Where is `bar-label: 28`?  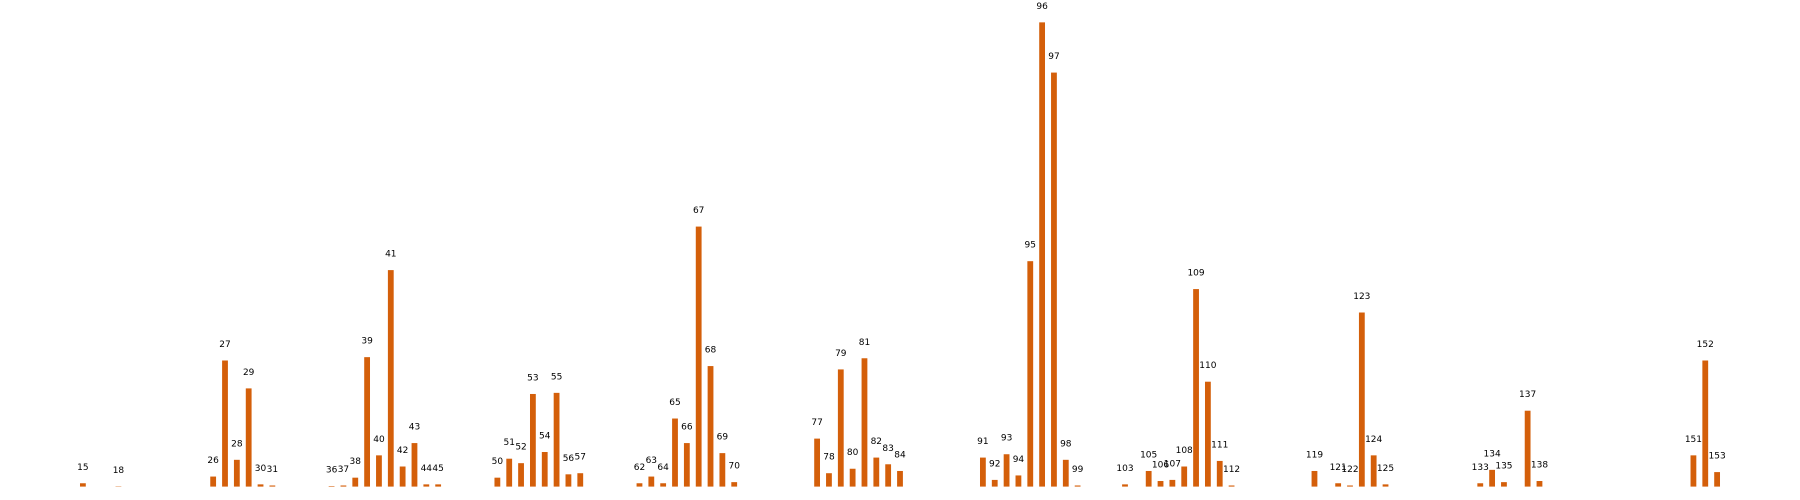 bar-label: 28 is located at coordinates (237, 444).